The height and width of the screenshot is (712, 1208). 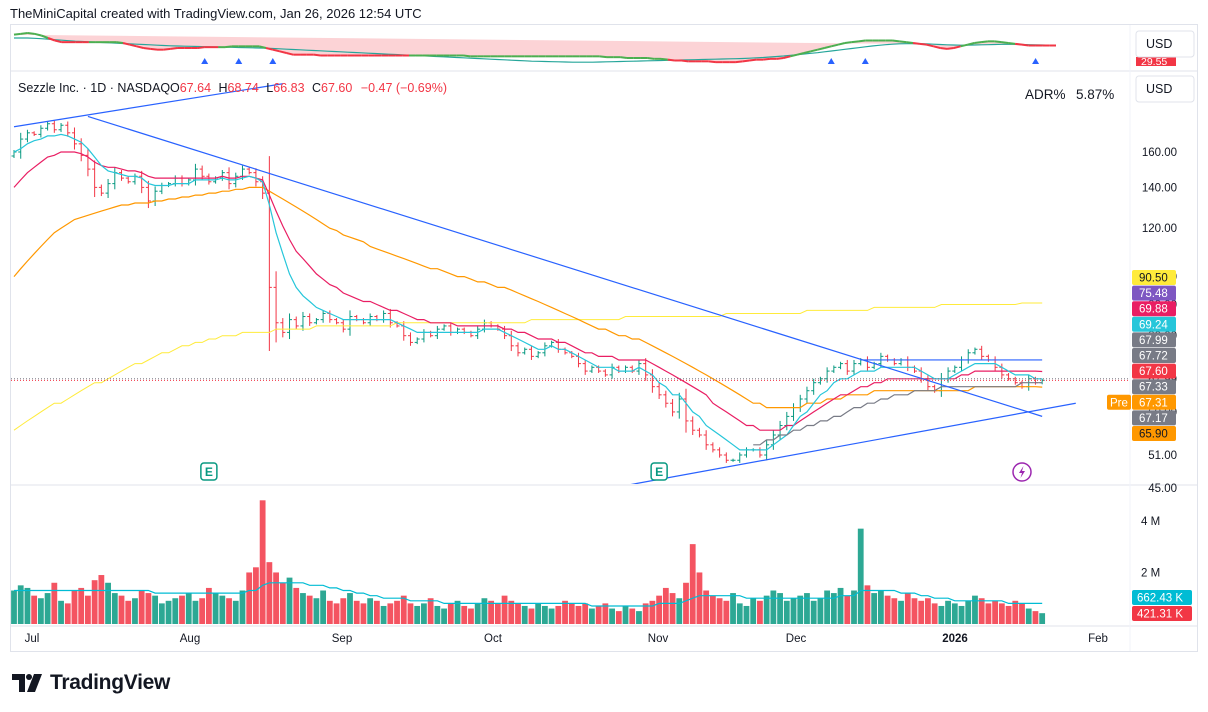 I want to click on oscillator-value-badge: 29.55, so click(x=1156, y=62).